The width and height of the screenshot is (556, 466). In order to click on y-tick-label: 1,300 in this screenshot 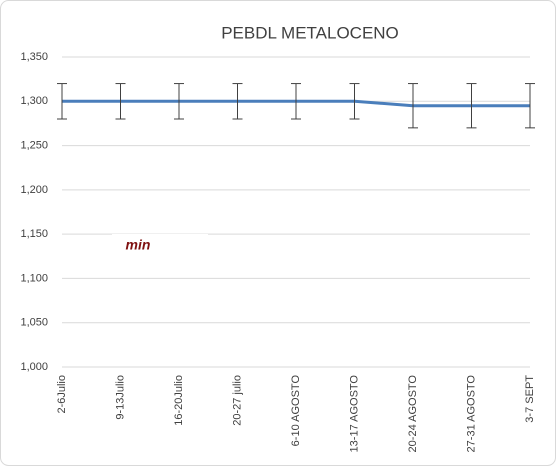, I will do `click(34, 101)`.